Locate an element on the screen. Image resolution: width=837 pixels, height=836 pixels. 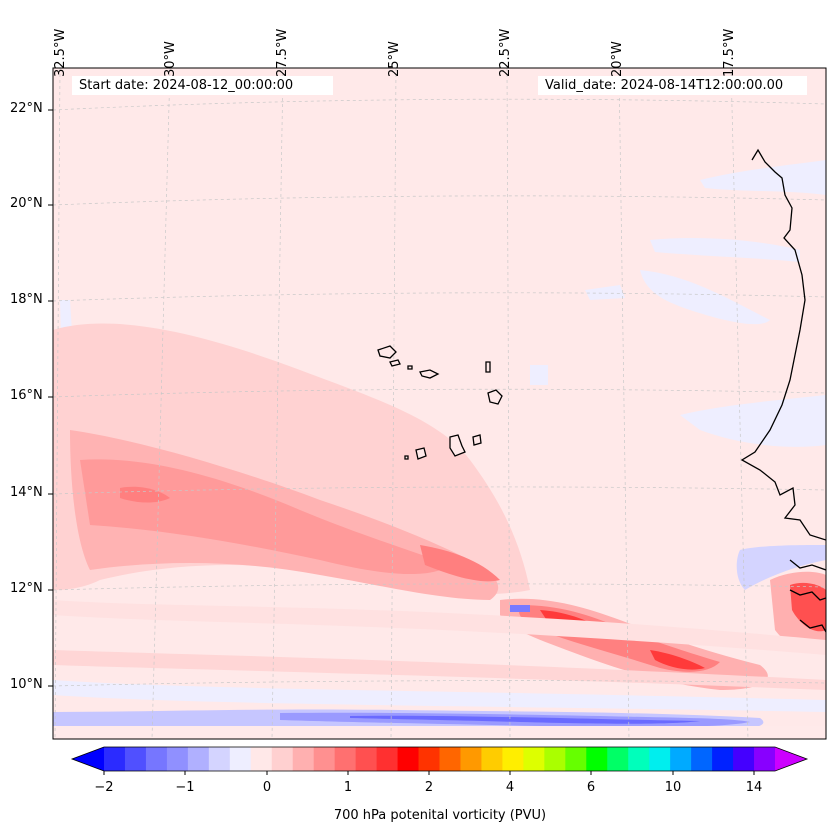
lat-label: 16°N is located at coordinates (26, 395).